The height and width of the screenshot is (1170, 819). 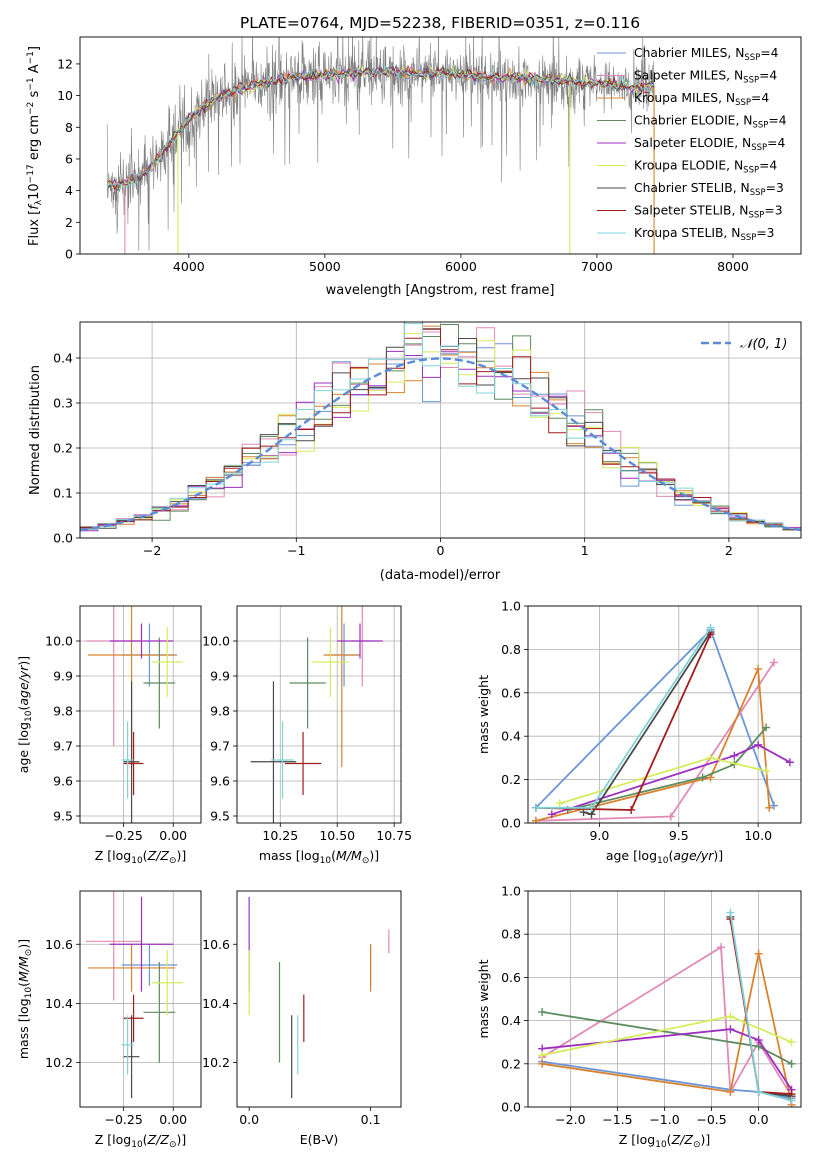 What do you see at coordinates (23, 976) in the screenshot?
I see `y-axis-label-part: M` at bounding box center [23, 976].